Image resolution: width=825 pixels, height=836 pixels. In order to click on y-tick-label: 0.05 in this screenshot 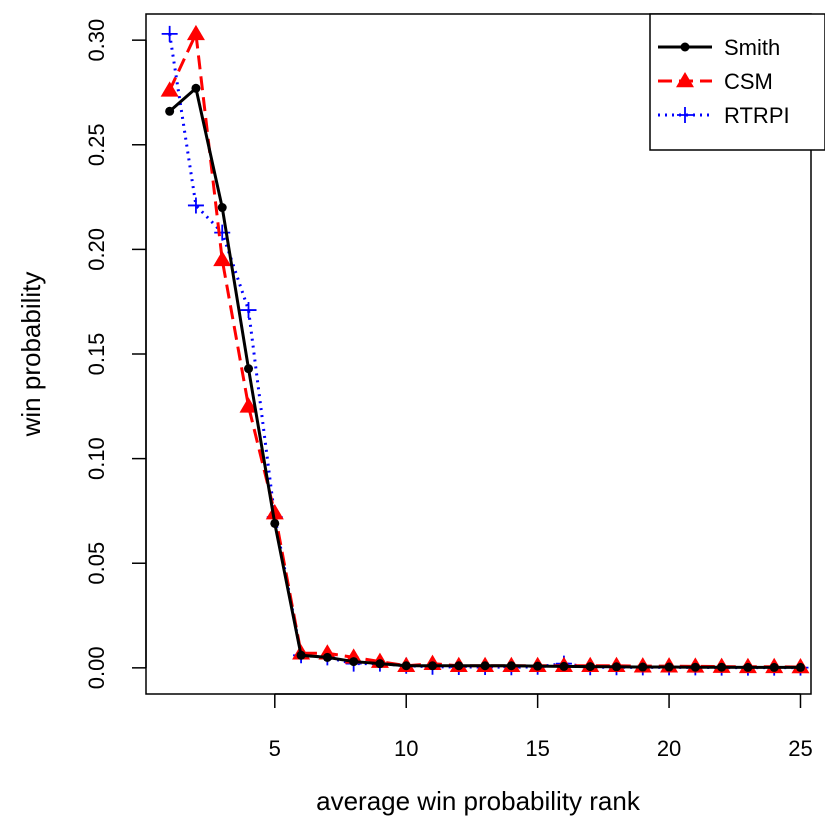, I will do `click(96, 563)`.